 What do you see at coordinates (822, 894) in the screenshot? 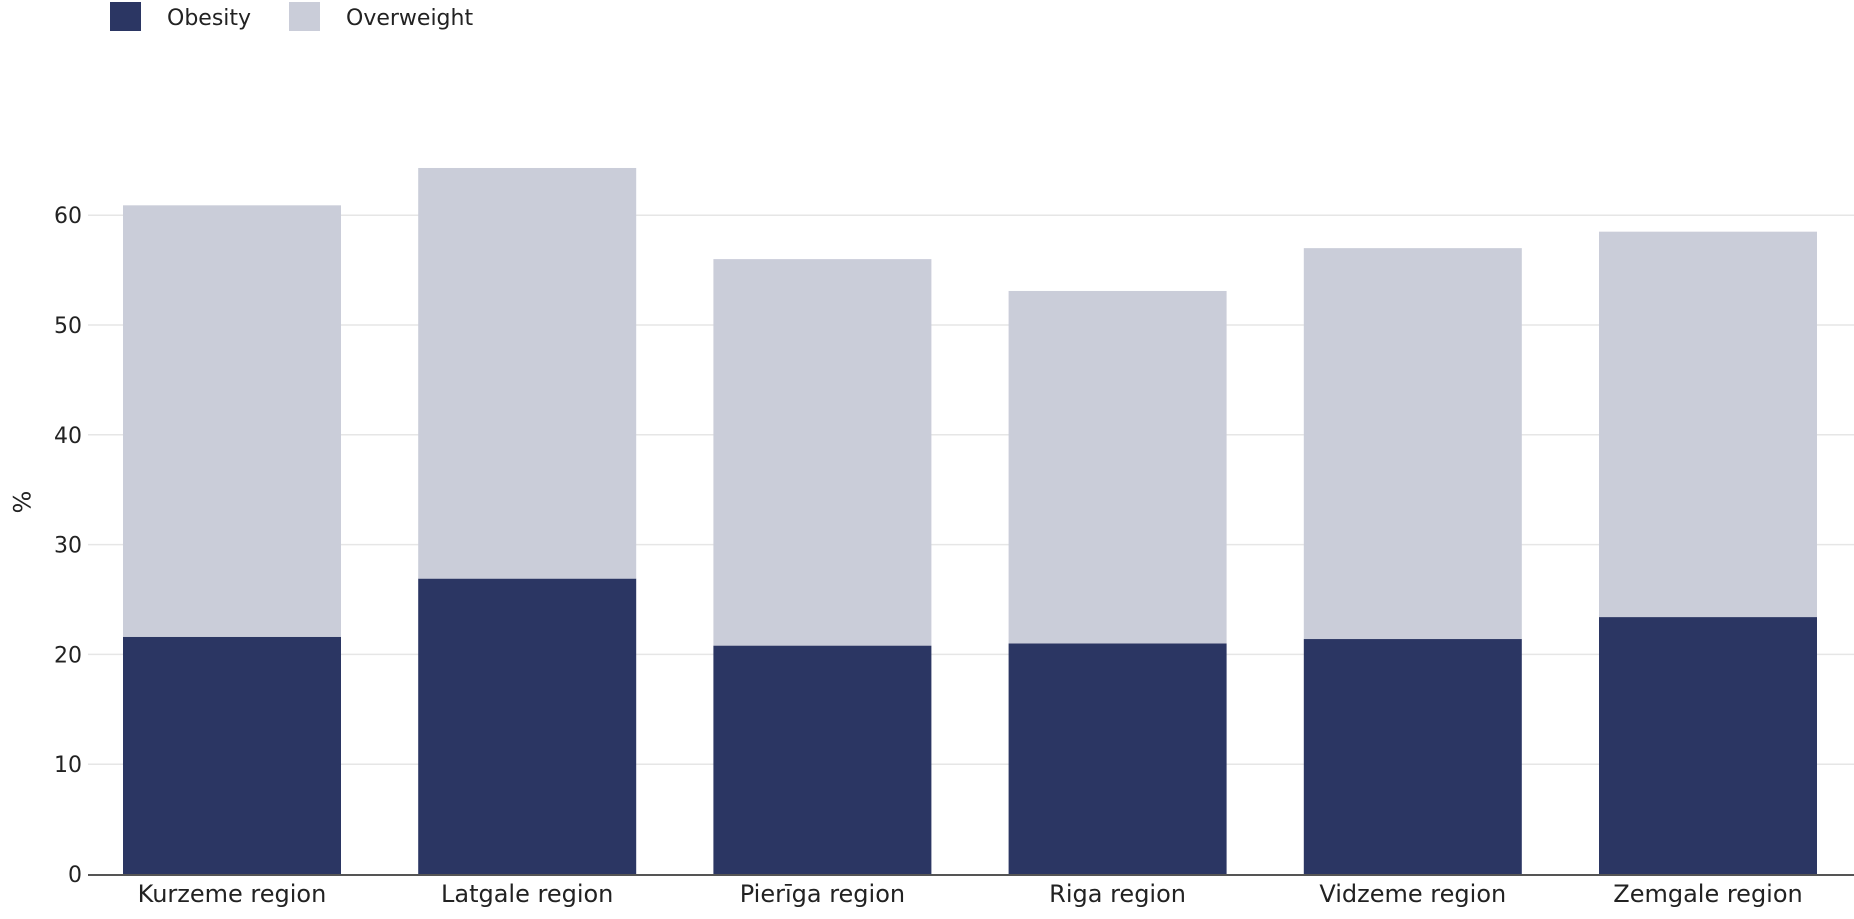
I see `x-tick-label: Pierīga region` at bounding box center [822, 894].